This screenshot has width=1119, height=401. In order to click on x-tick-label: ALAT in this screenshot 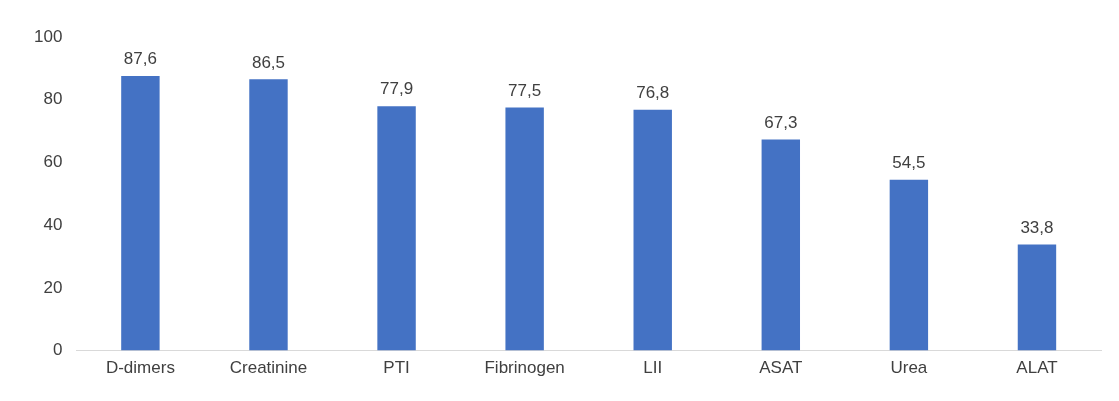, I will do `click(1037, 368)`.